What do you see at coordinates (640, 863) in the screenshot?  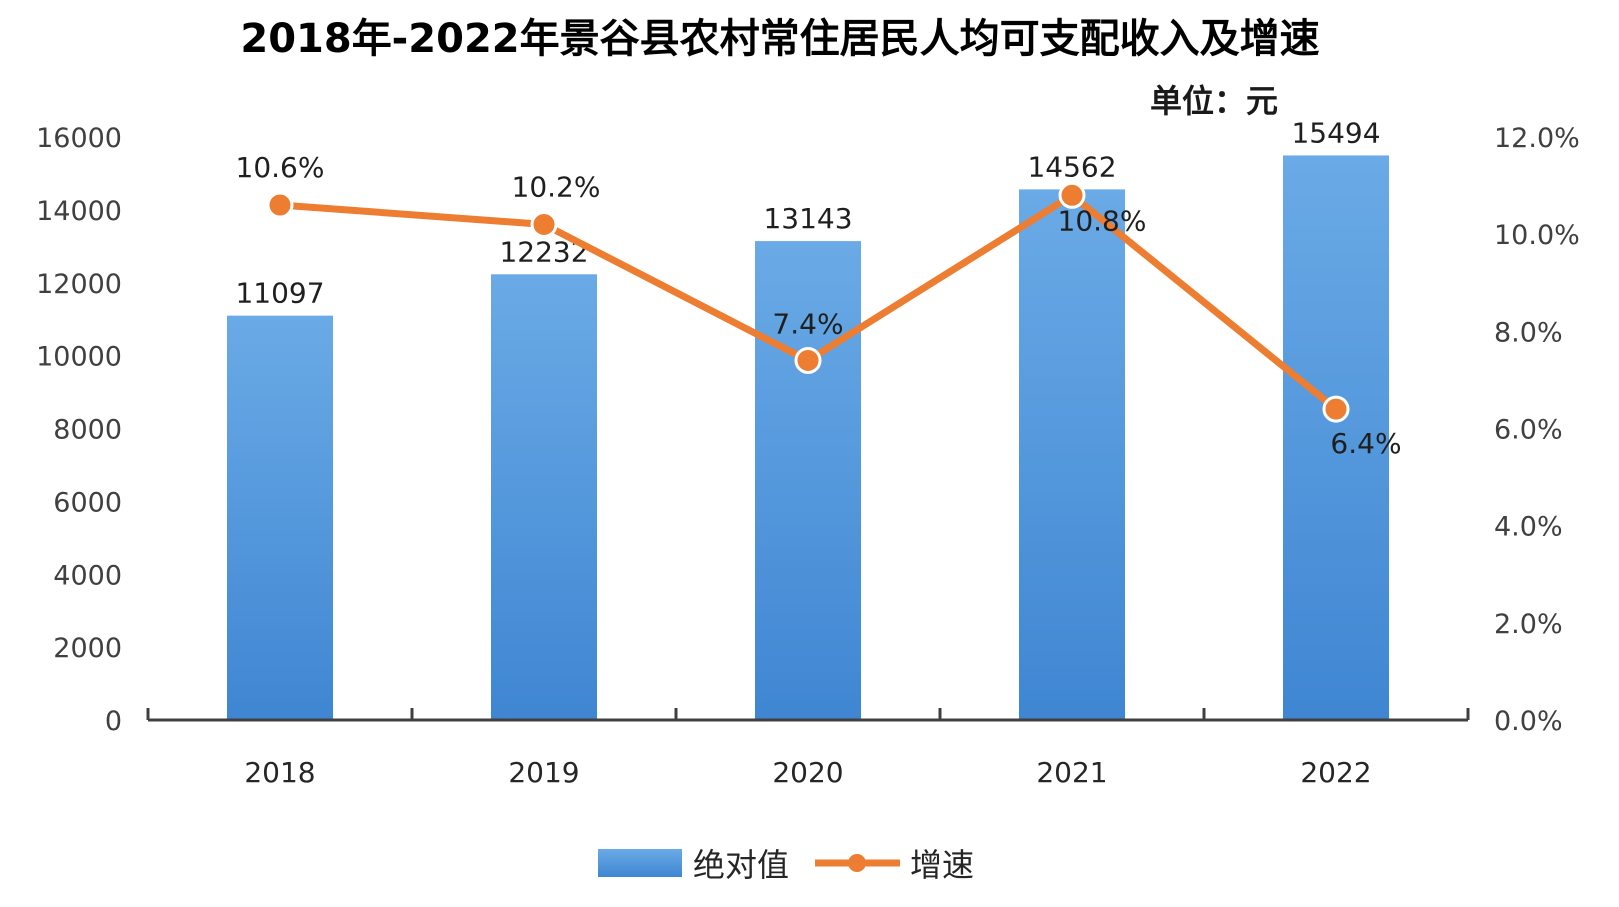 I see `legend-bar-swatch` at bounding box center [640, 863].